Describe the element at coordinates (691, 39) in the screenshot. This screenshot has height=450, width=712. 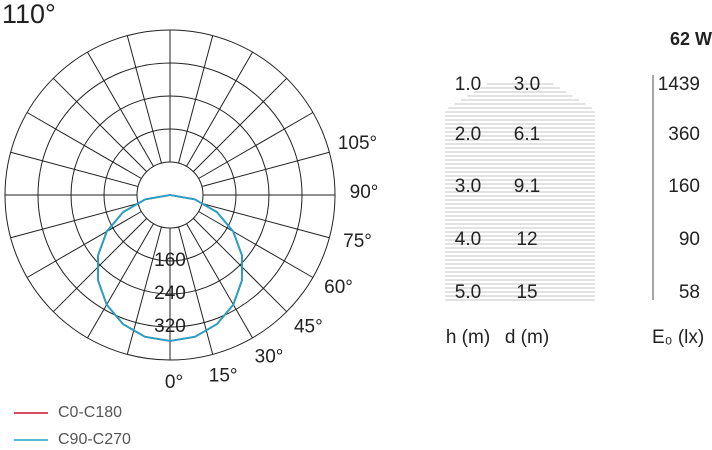
I see `power: 62 W` at that location.